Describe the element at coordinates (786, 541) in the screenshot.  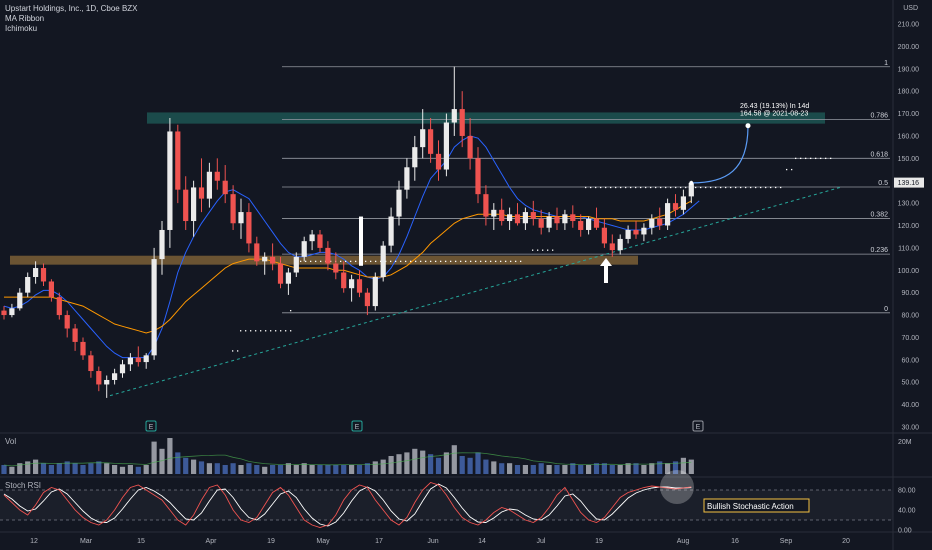
I see `time-tick: Sep` at that location.